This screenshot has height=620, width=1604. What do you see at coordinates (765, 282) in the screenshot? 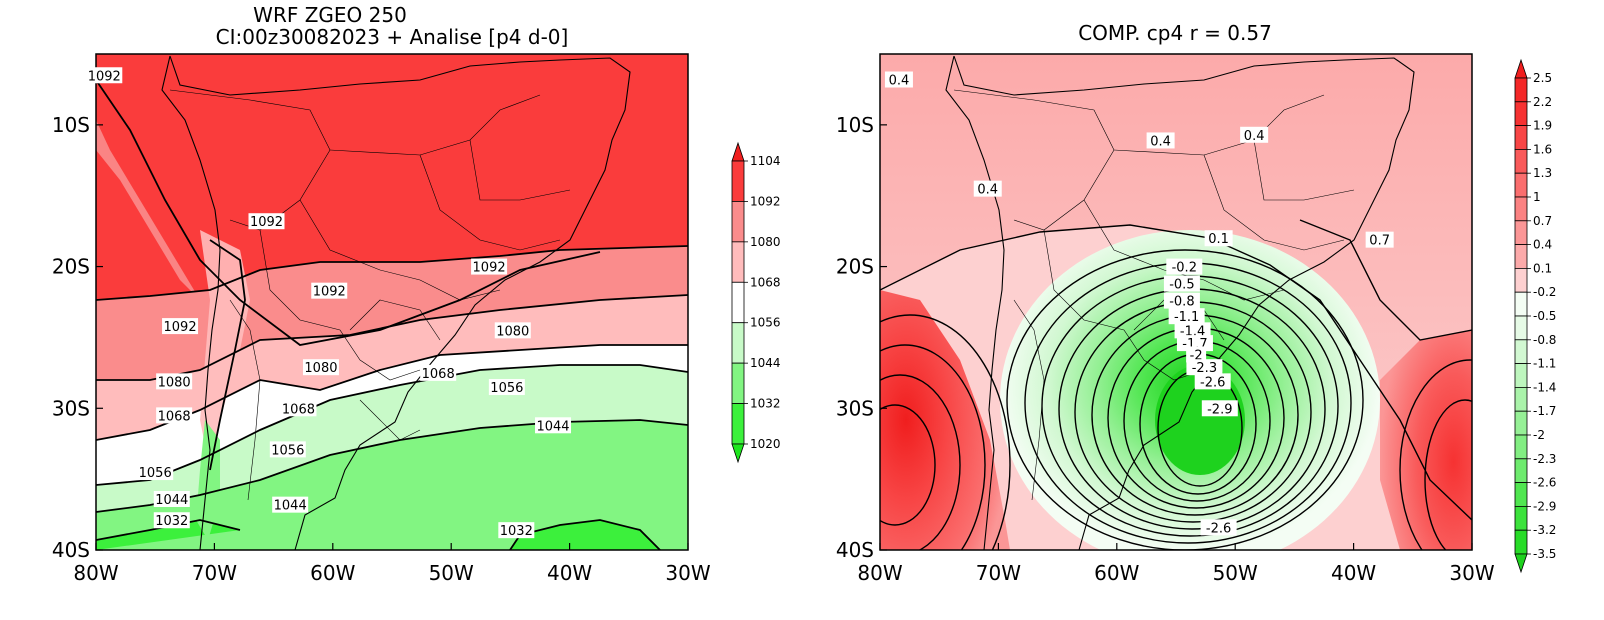
I see `colorbar-label: 1068` at bounding box center [765, 282].